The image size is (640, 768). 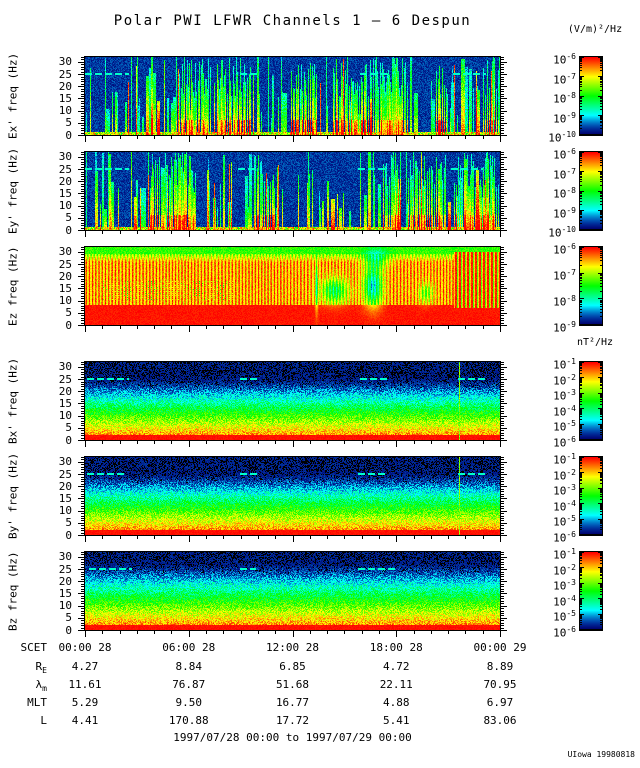 What do you see at coordinates (292, 96) in the screenshot?
I see `spectrogram-ex` at bounding box center [292, 96].